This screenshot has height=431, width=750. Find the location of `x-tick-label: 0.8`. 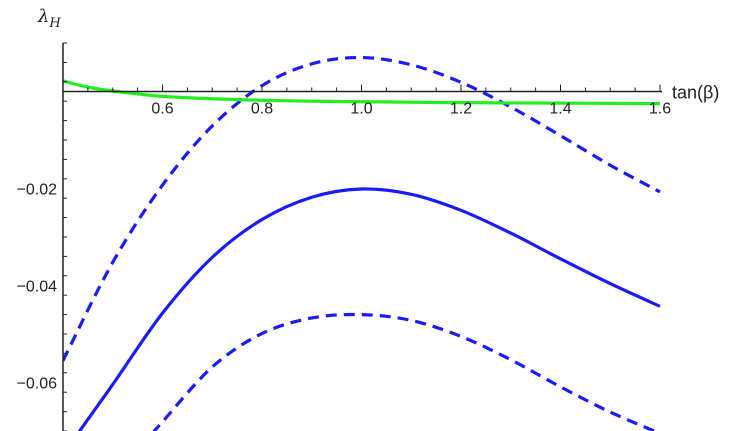

x-tick-label: 0.8 is located at coordinates (262, 109).